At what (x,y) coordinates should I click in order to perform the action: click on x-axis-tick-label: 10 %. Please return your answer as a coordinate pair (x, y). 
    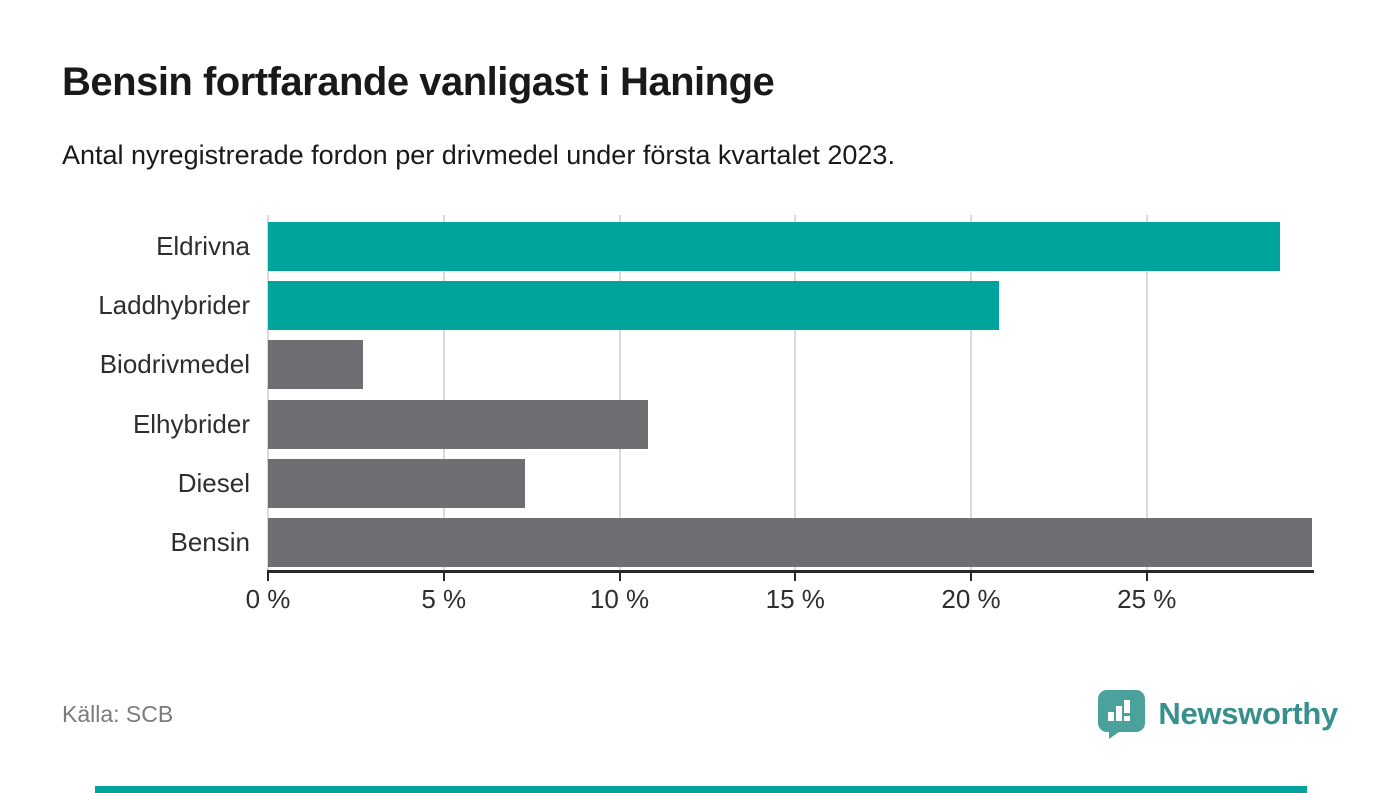
    Looking at the image, I should click on (619, 599).